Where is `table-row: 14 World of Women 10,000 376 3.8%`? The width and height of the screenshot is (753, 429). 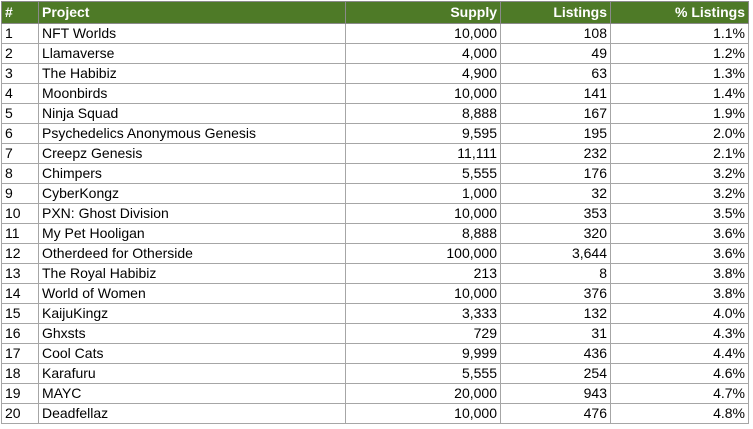
table-row: 14 World of Women 10,000 376 3.8% is located at coordinates (375, 293).